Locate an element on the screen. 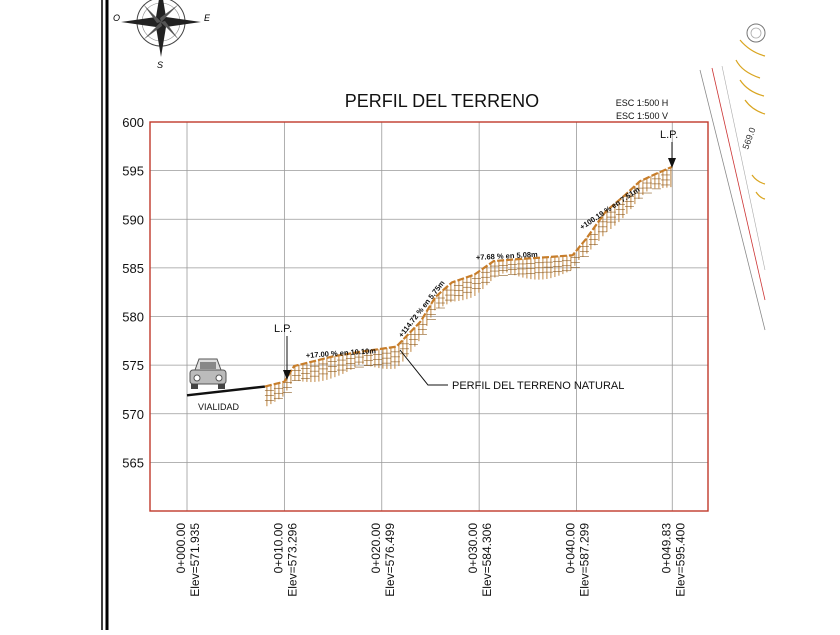 The width and height of the screenshot is (840, 635). station-label: 0+049.83 is located at coordinates (666, 548).